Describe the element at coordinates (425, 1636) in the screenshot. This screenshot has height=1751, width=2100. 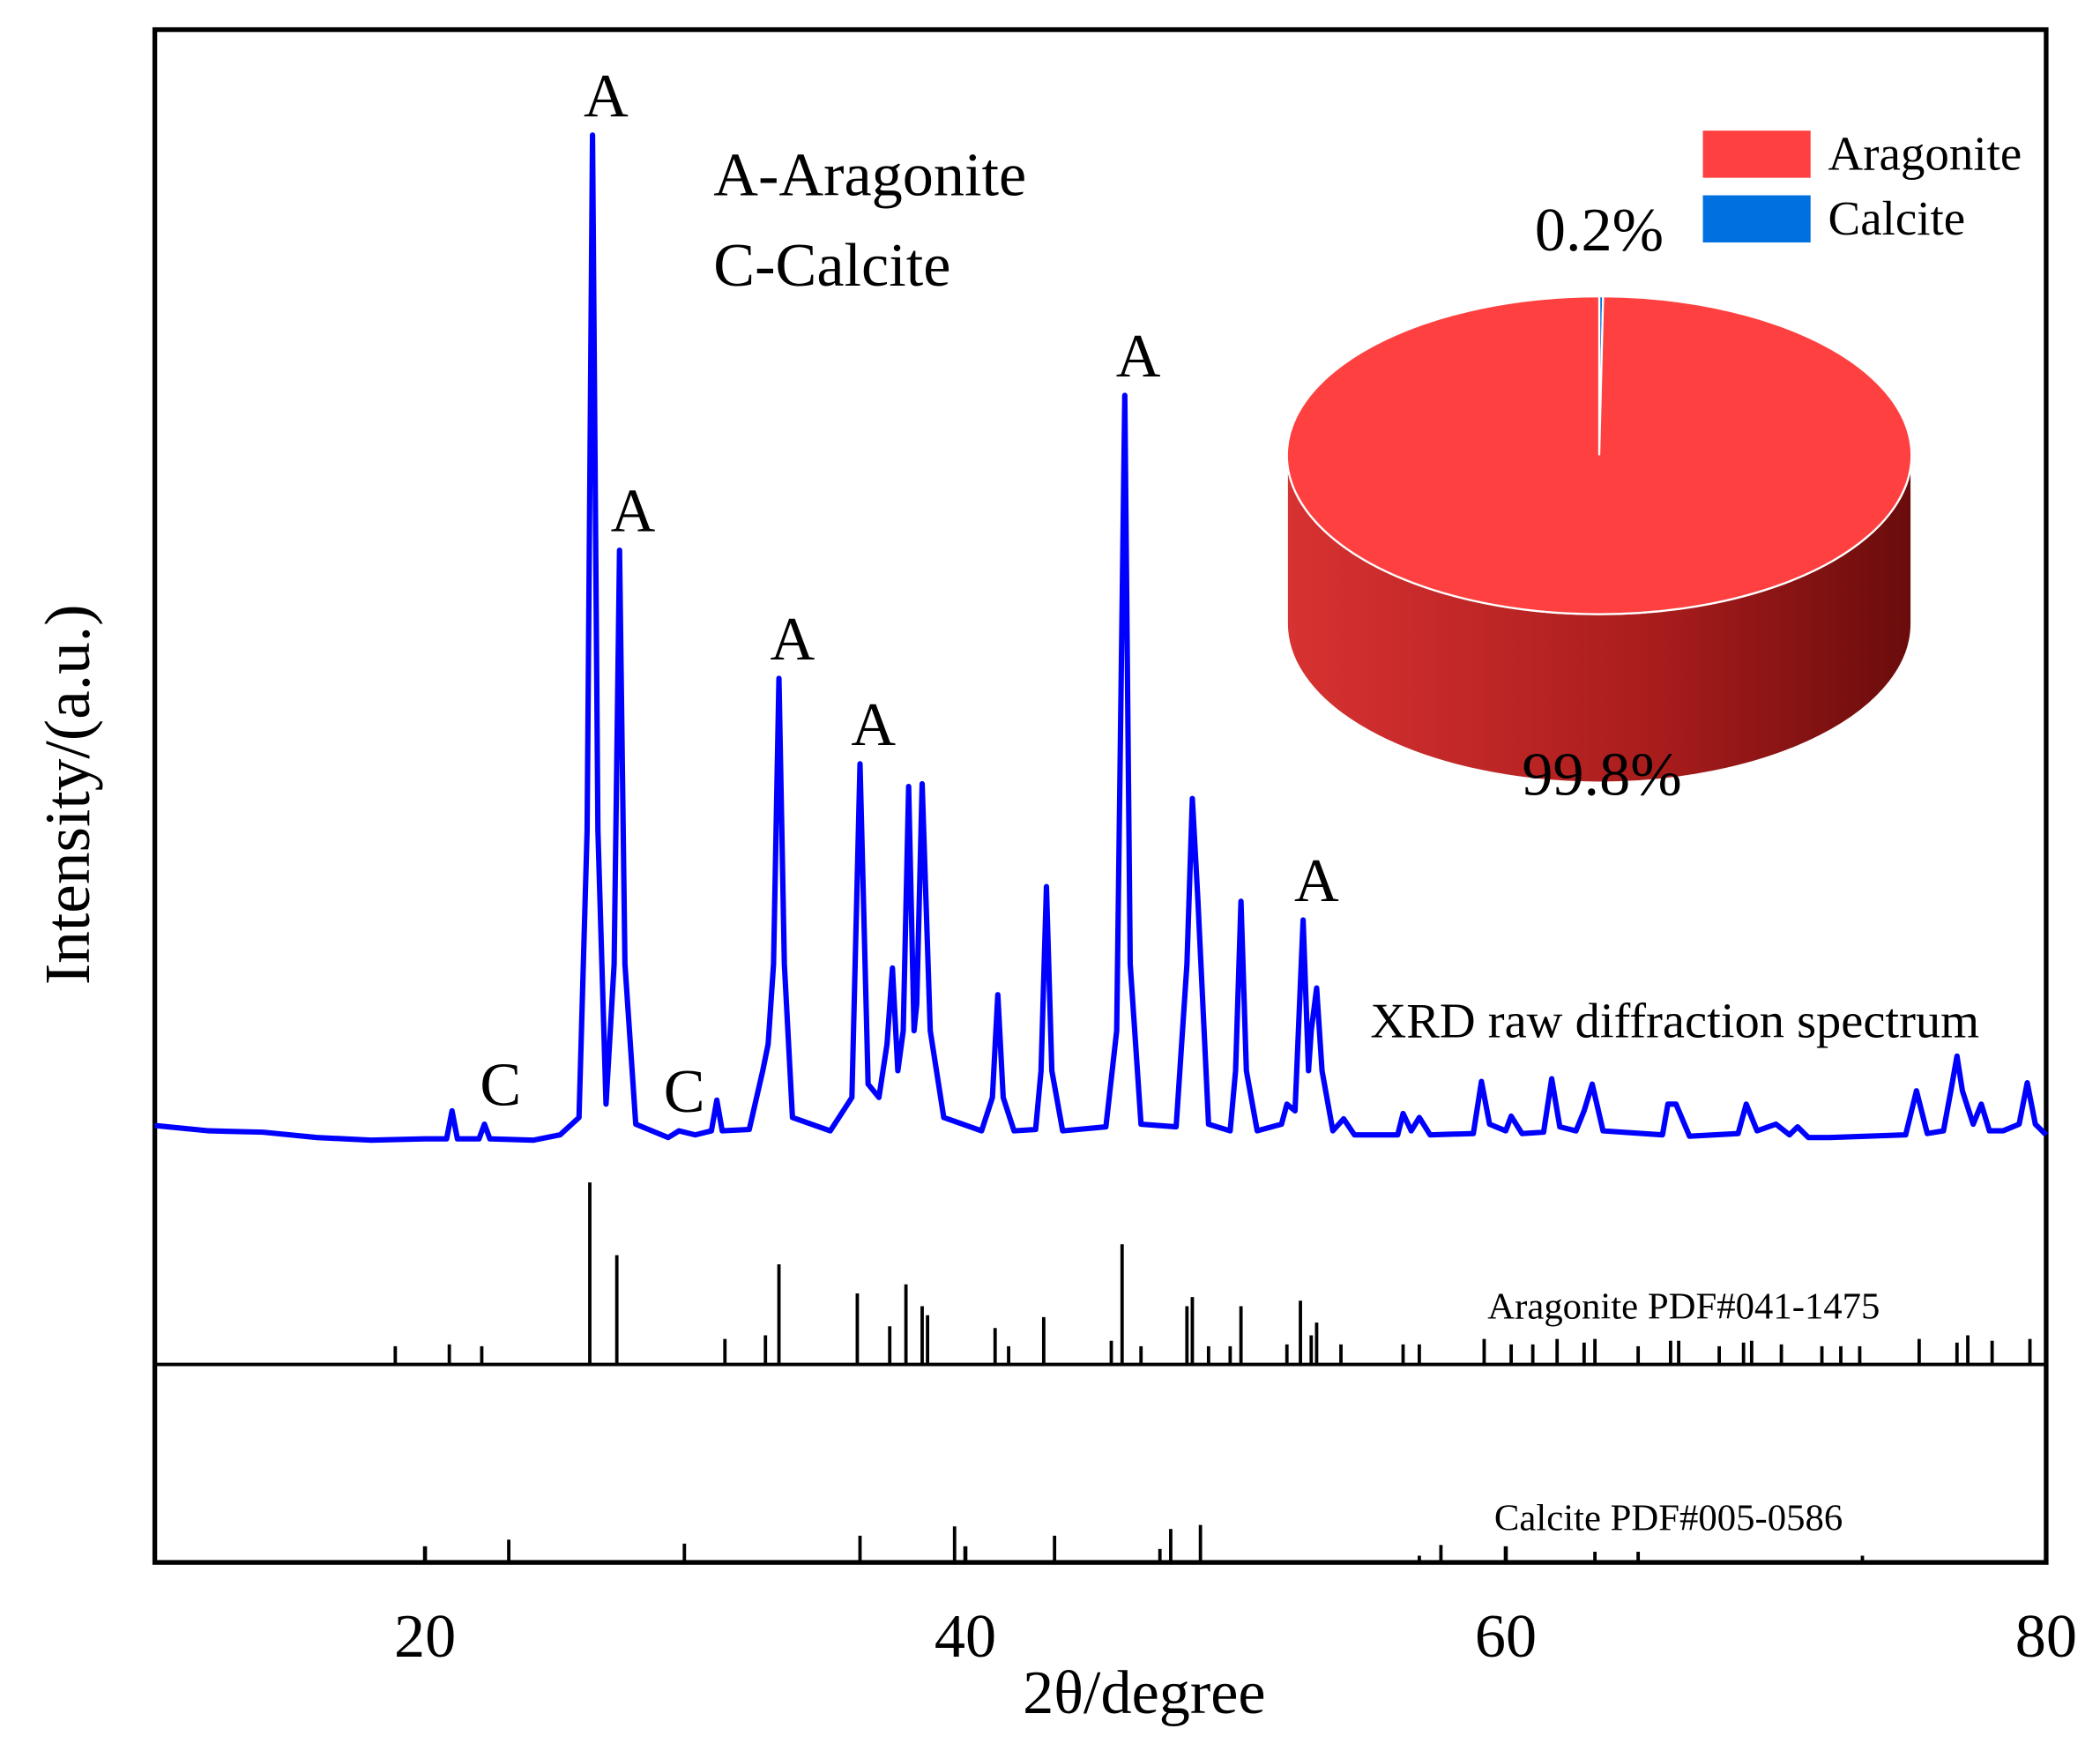
I see `x-tick-label: 20` at that location.